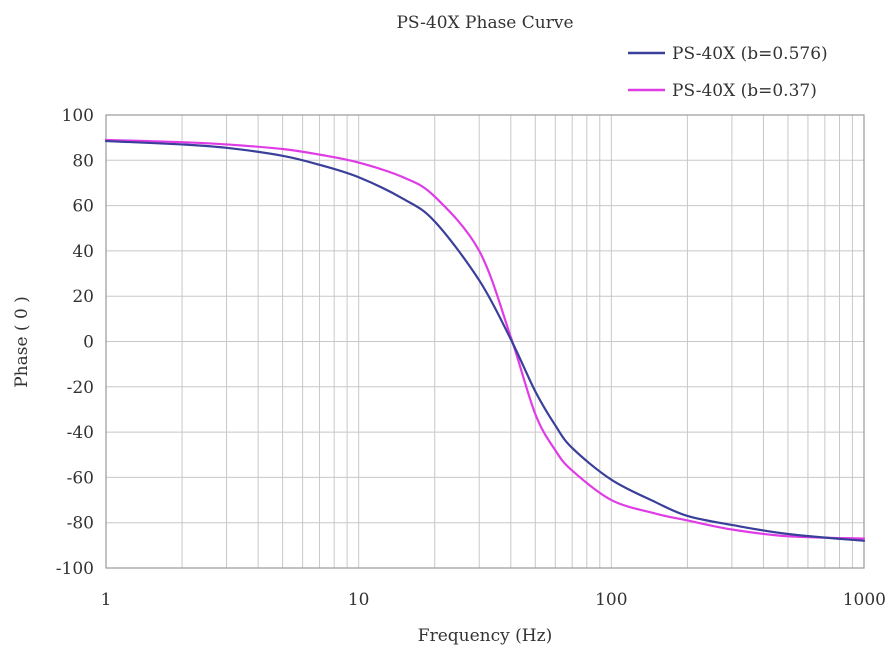  I want to click on legend-label-series-2: PS-40X (b=0.37), so click(744, 91).